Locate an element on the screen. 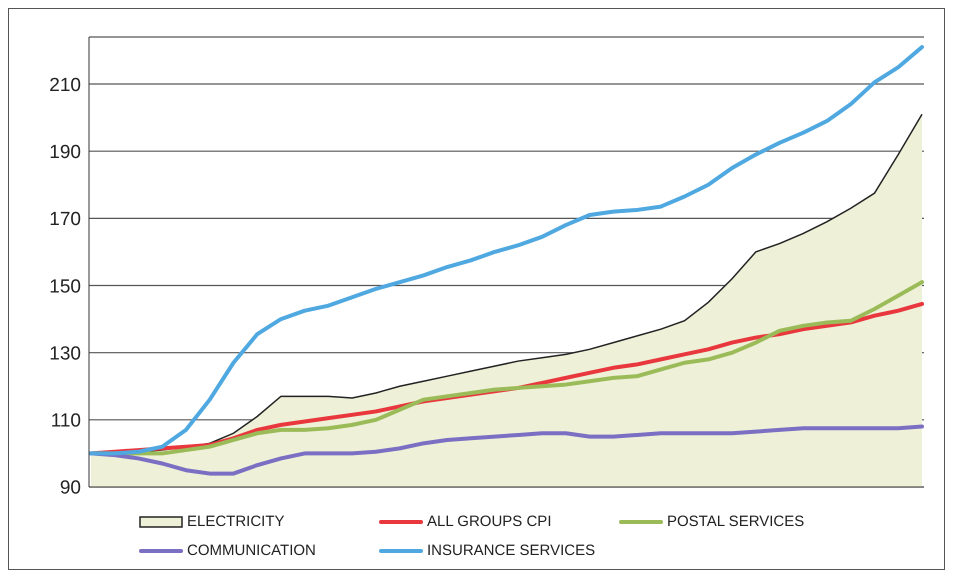 The image size is (957, 578). legend-label: POSTAL SERVICES is located at coordinates (735, 521).